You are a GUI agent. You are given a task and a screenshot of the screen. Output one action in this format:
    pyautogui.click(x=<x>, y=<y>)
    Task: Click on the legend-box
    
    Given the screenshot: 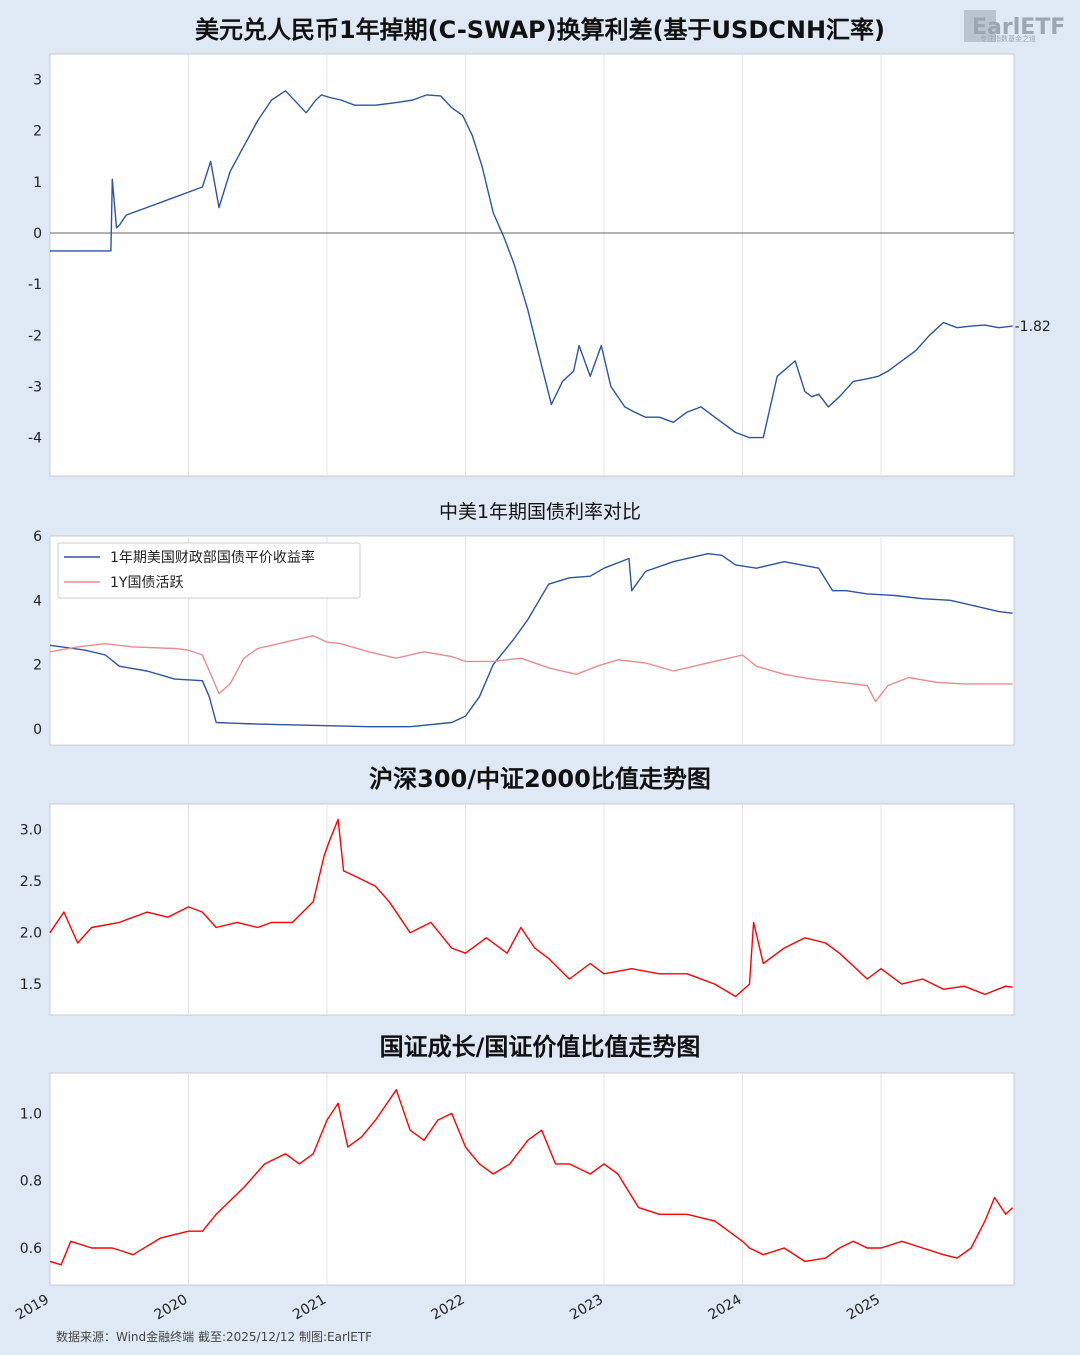 What is the action you would take?
    pyautogui.click(x=209, y=570)
    